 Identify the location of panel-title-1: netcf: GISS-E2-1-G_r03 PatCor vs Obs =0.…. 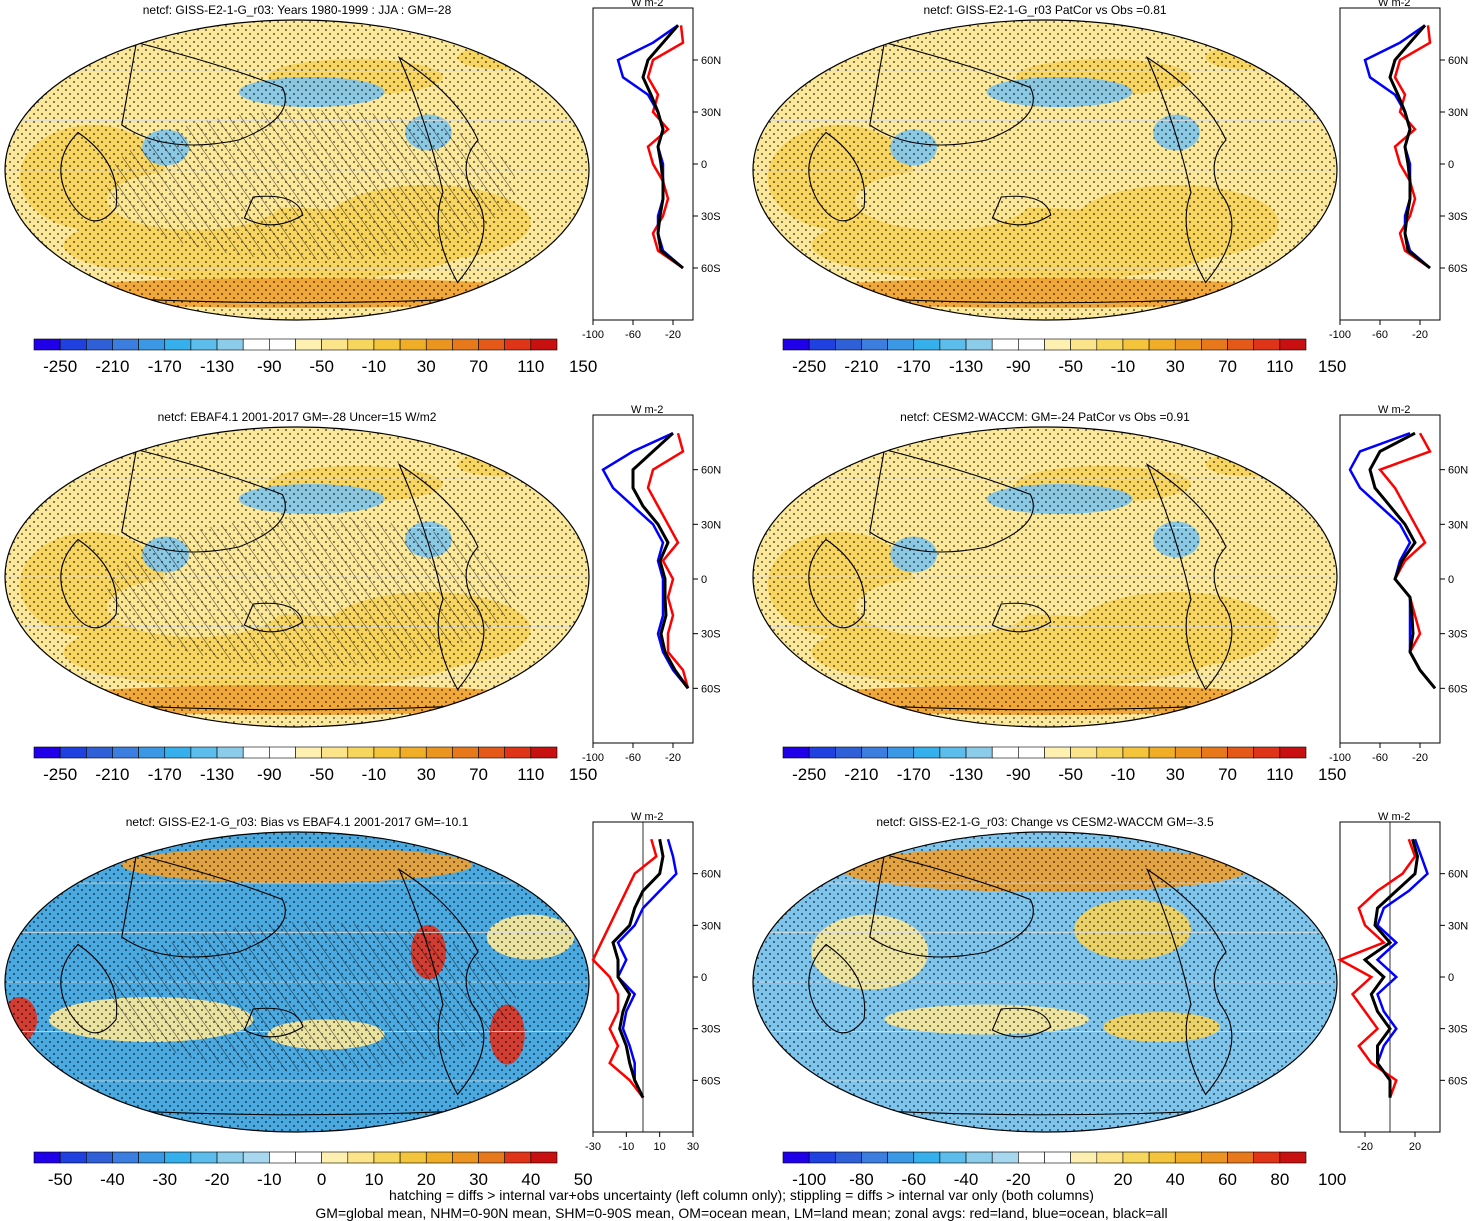
(1044, 10).